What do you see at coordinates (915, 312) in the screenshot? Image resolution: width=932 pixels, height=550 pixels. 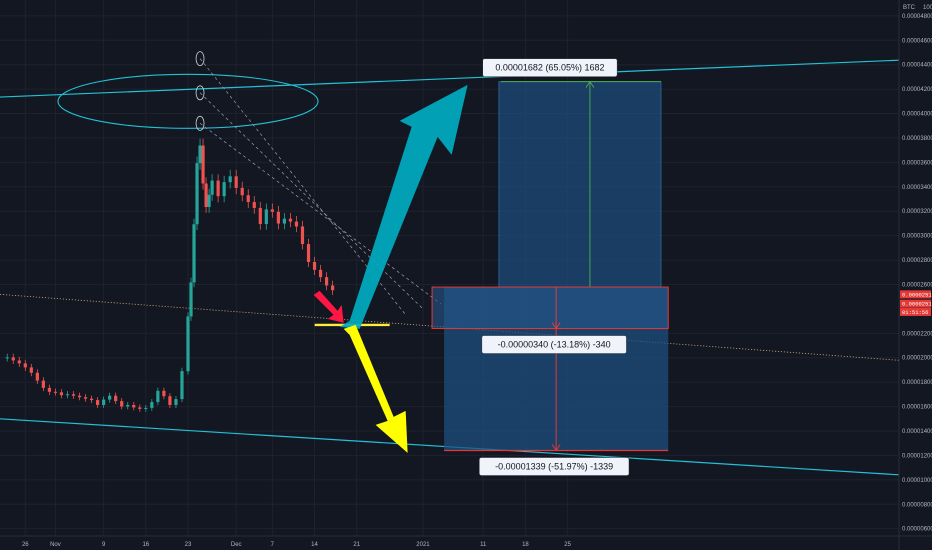 I see `price-tag-label: 01:51:56` at bounding box center [915, 312].